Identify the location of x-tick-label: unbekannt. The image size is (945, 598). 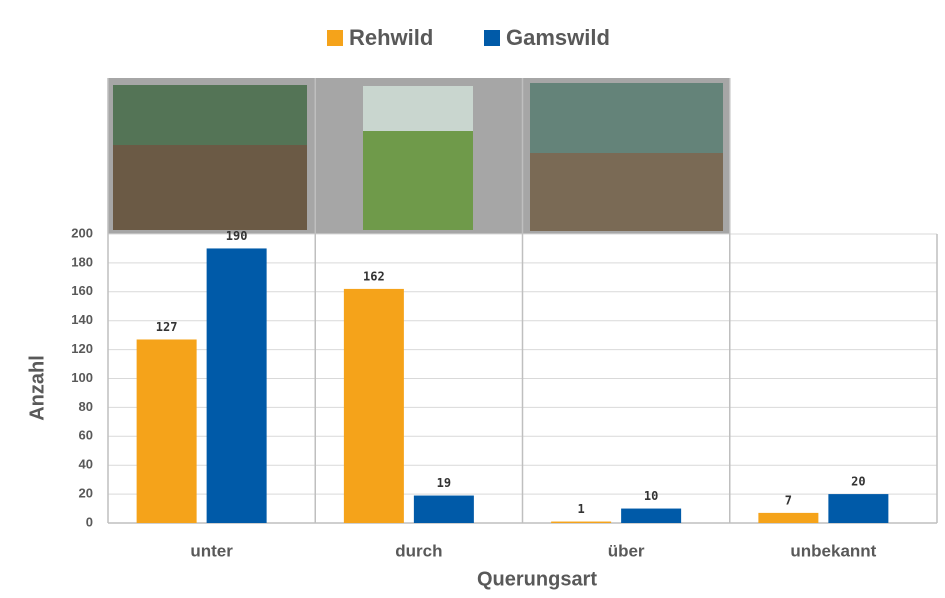
(833, 550).